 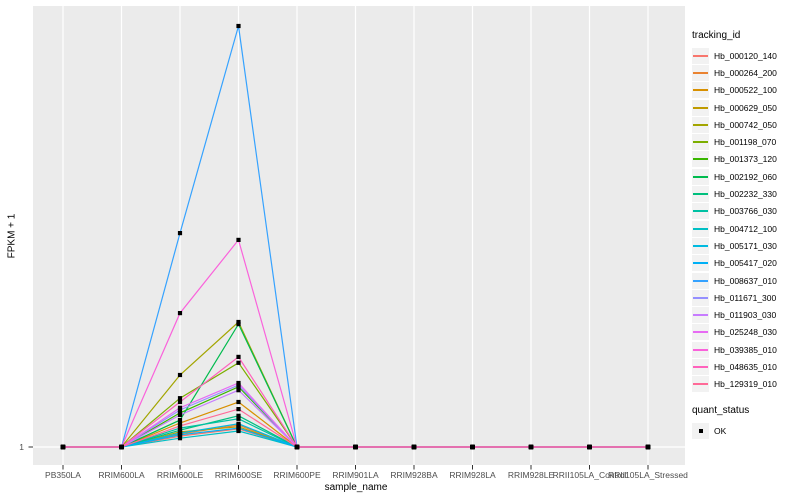 I want to click on y-axis-title: FPKM + 1, so click(x=12, y=236).